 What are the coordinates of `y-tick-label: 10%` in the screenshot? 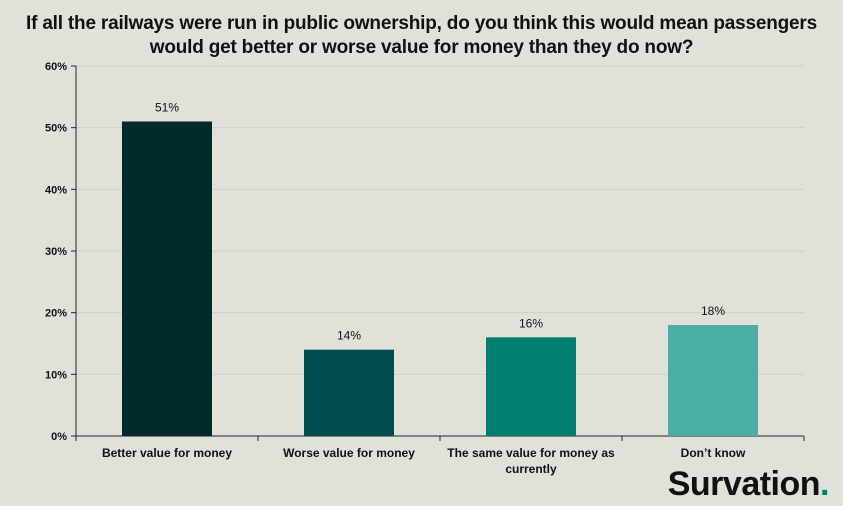 It's located at (56, 375).